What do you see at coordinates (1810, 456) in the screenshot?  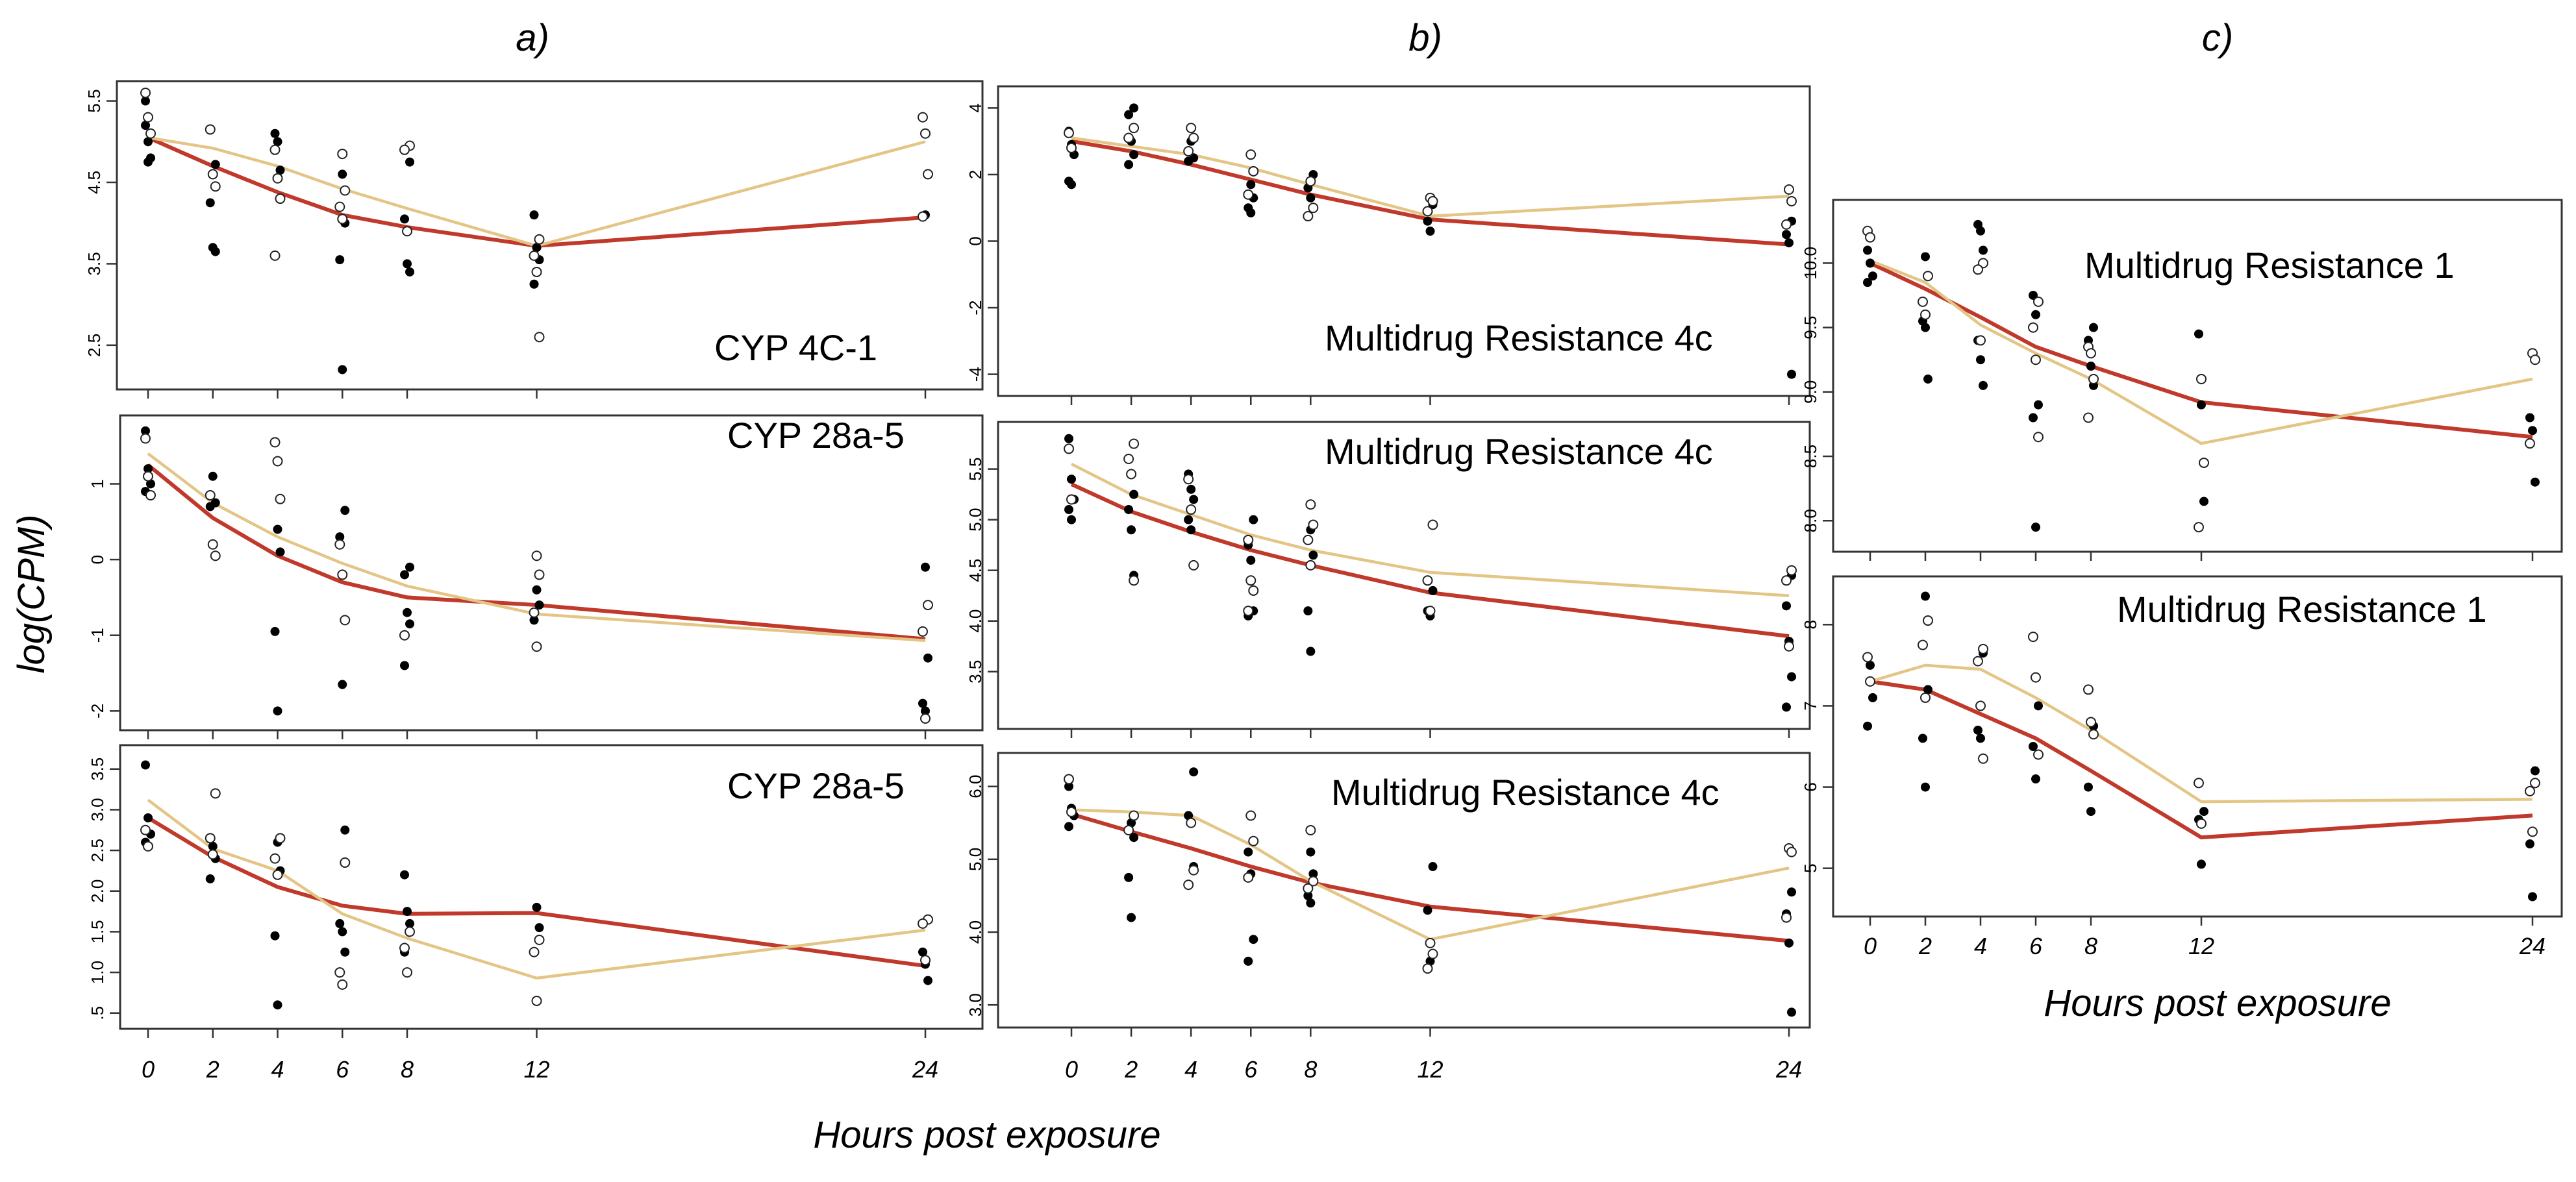 I see `y-tick-label: 8.5` at bounding box center [1810, 456].